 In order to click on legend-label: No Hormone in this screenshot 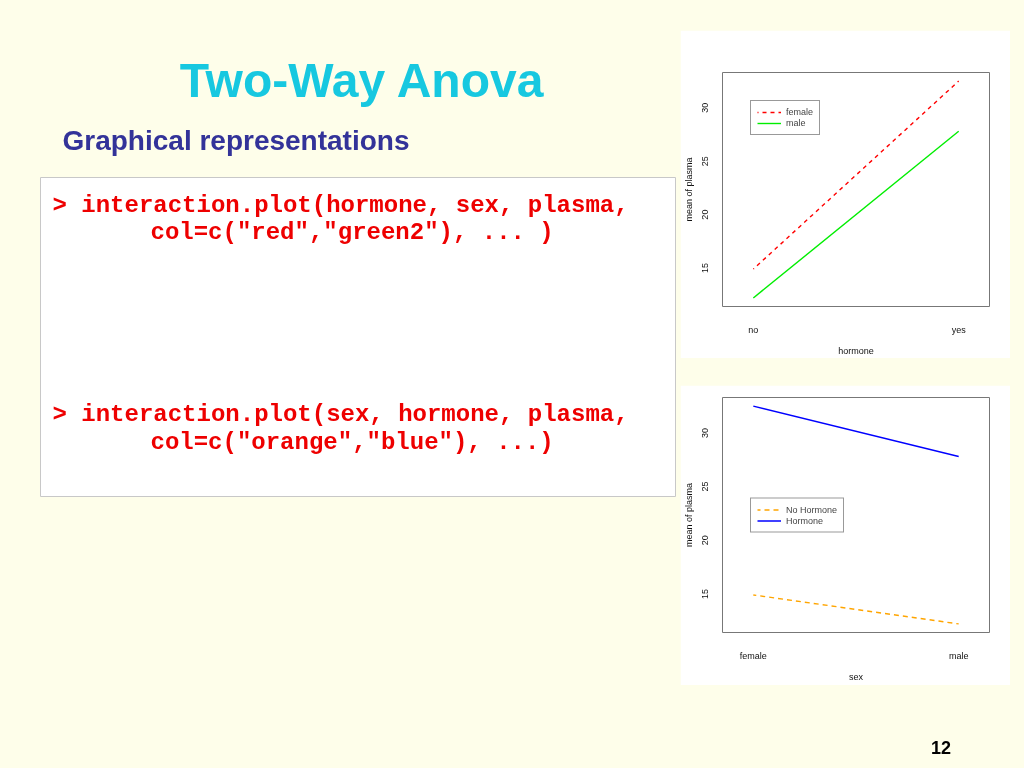, I will do `click(812, 509)`.